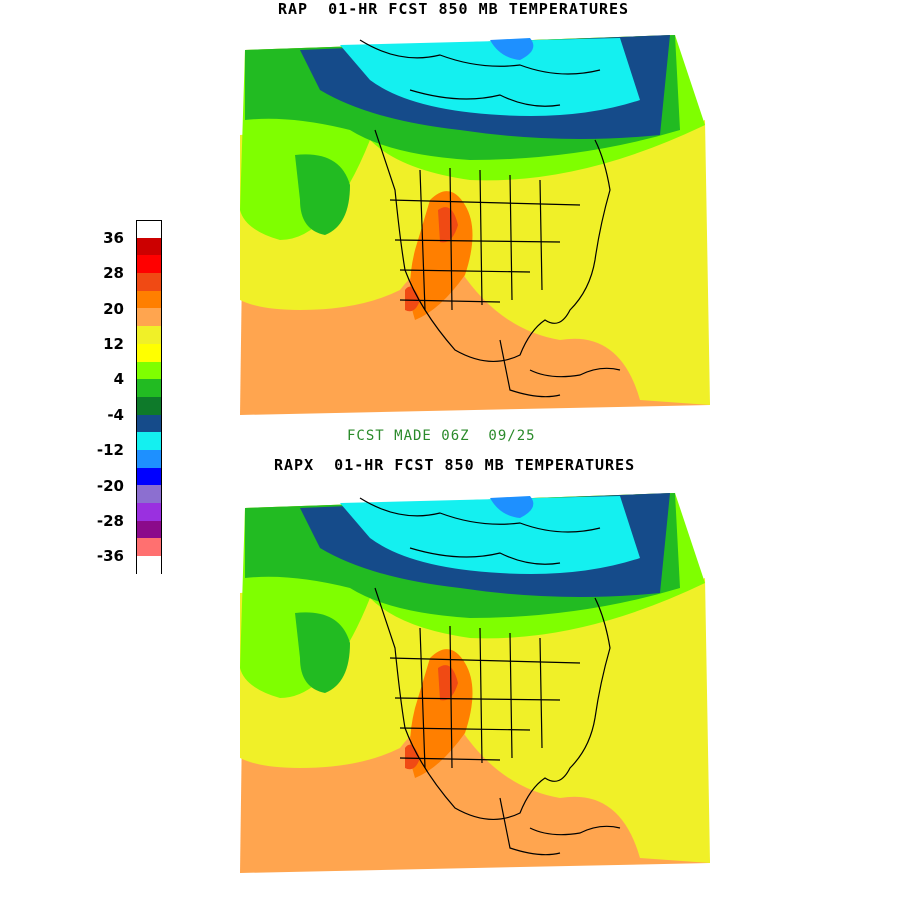 Image resolution: width=900 pixels, height=900 pixels. What do you see at coordinates (110, 450) in the screenshot?
I see `legend-tick-label: -12` at bounding box center [110, 450].